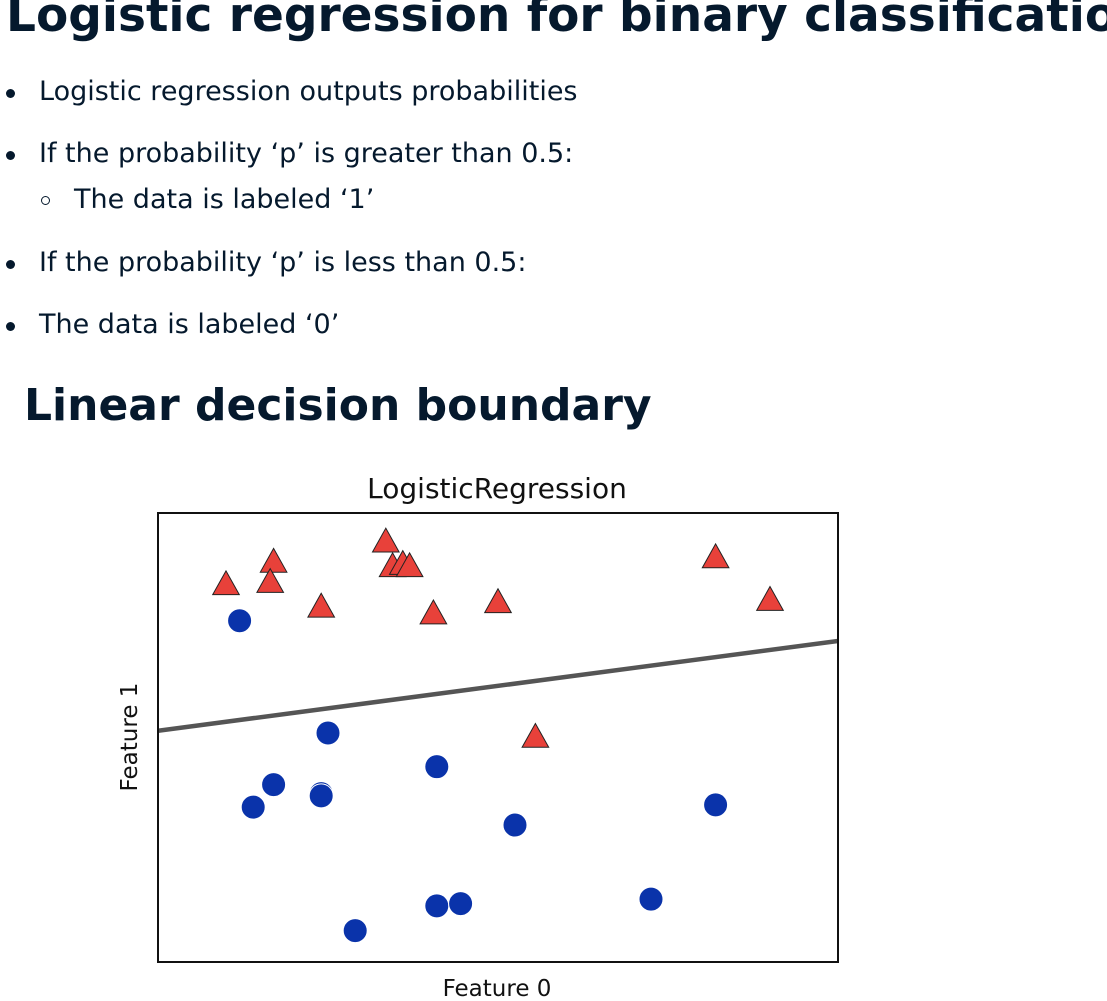 The height and width of the screenshot is (1001, 1107). What do you see at coordinates (130, 737) in the screenshot?
I see `y-axis-label: Feature 1` at bounding box center [130, 737].